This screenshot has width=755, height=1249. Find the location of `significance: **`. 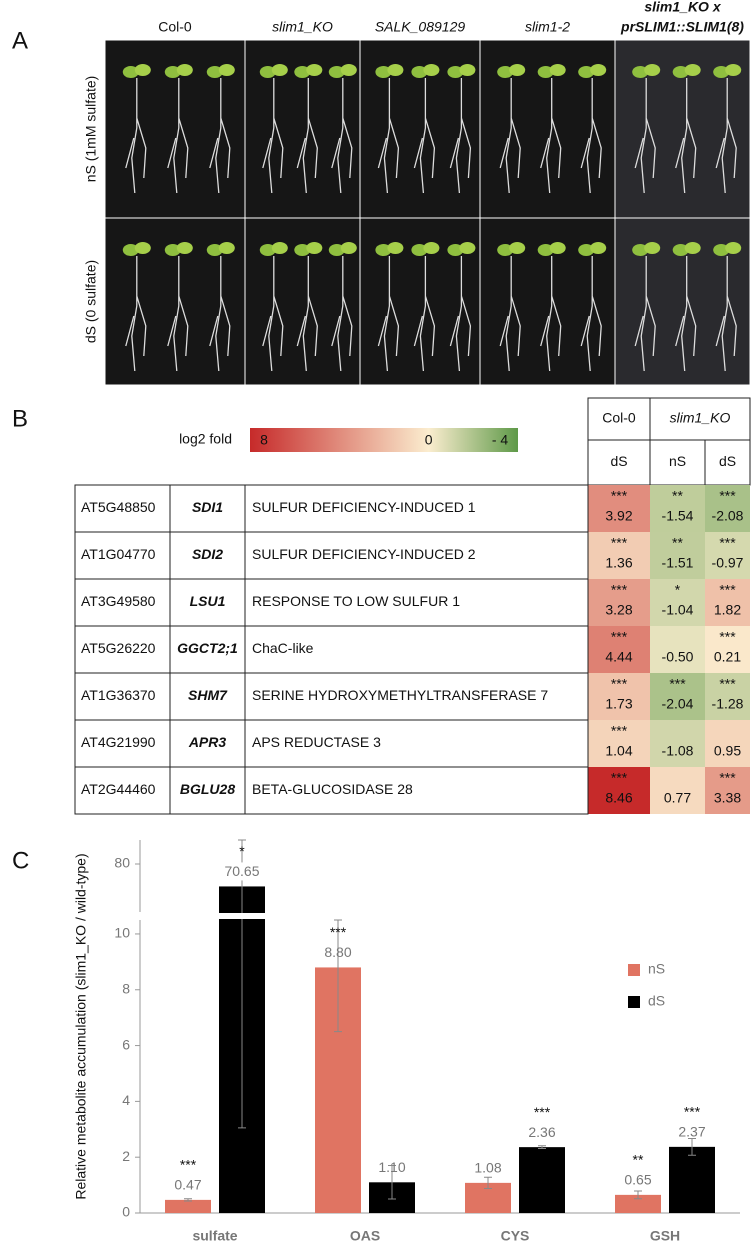

significance: ** is located at coordinates (677, 496).